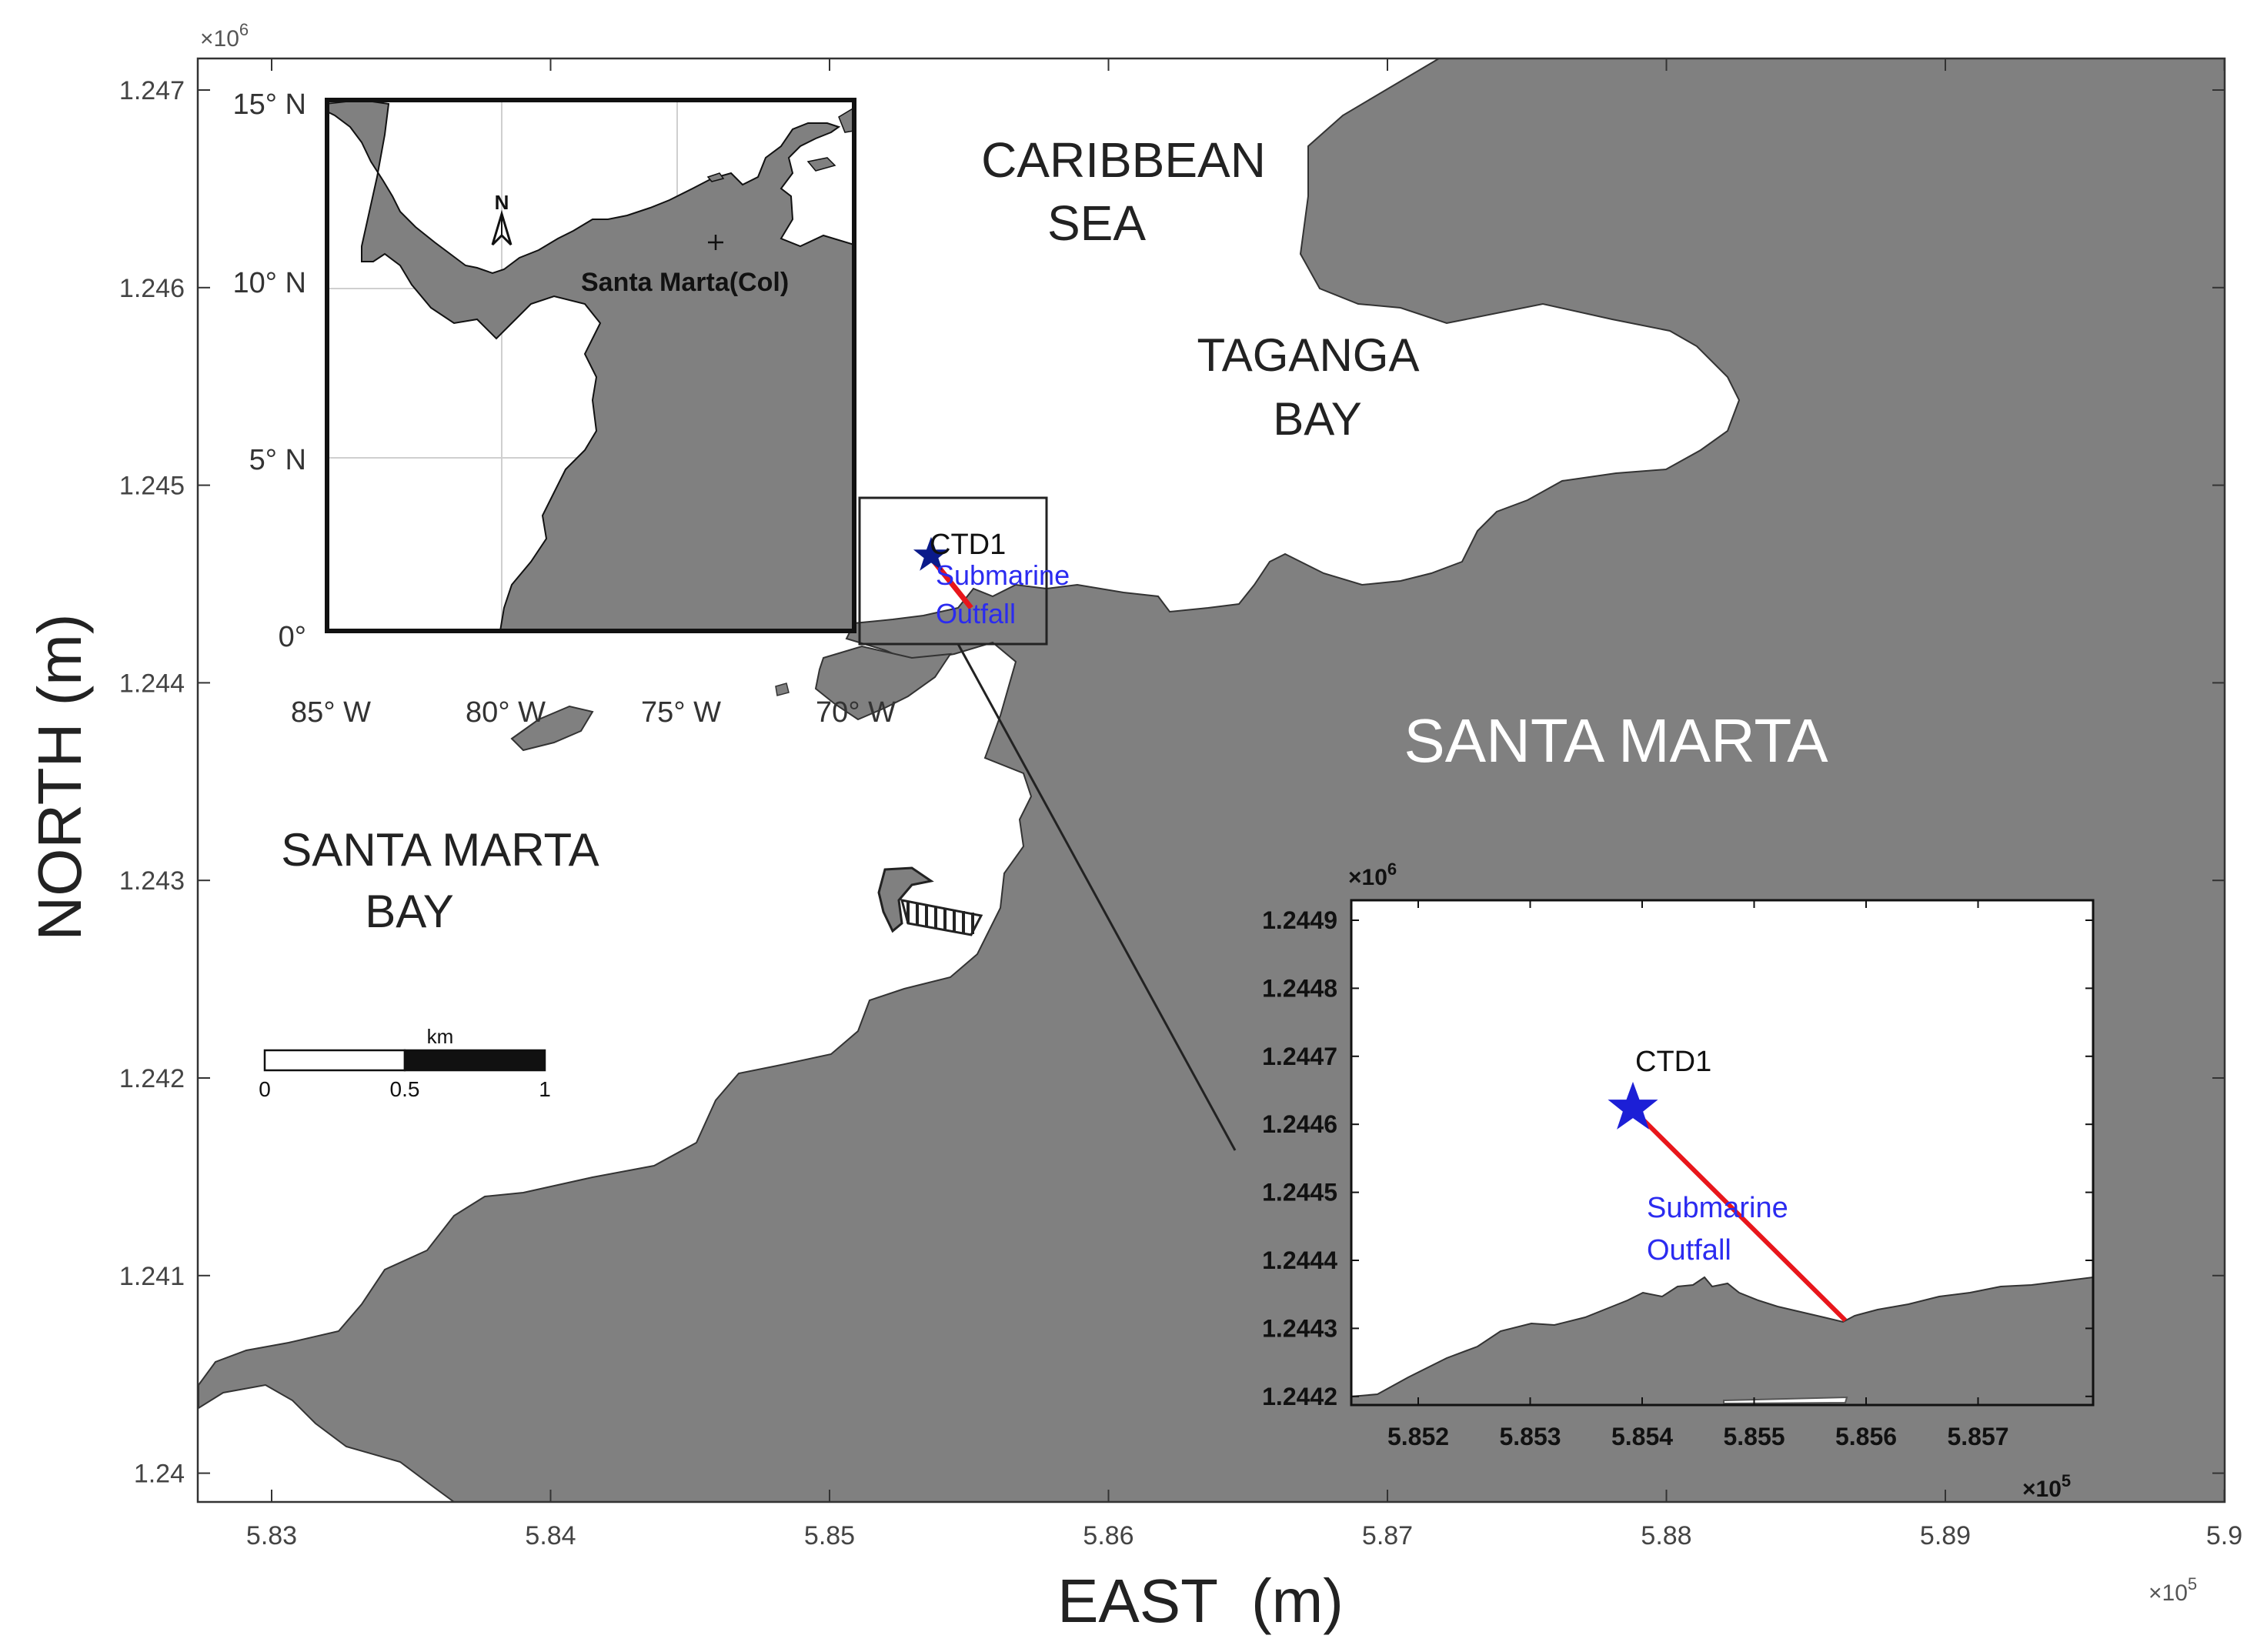 The height and width of the screenshot is (1652, 2247). What do you see at coordinates (152, 881) in the screenshot?
I see `y-tick-label: 1.243` at bounding box center [152, 881].